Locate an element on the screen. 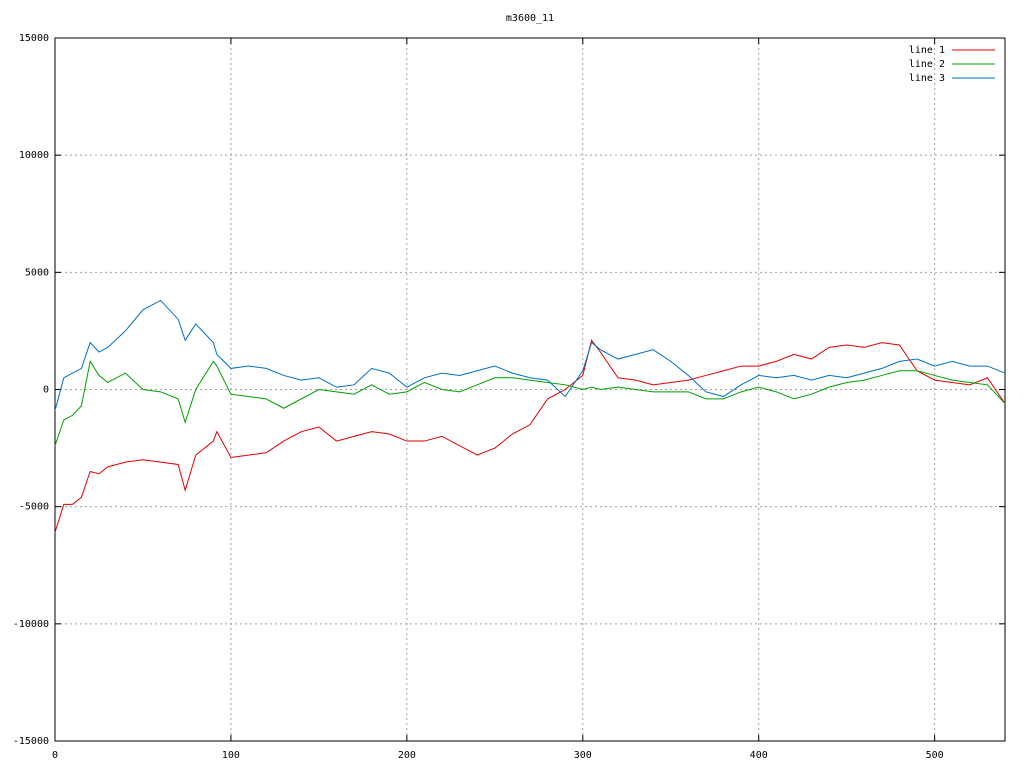  y-tick-label: 10000 is located at coordinates (34, 155).